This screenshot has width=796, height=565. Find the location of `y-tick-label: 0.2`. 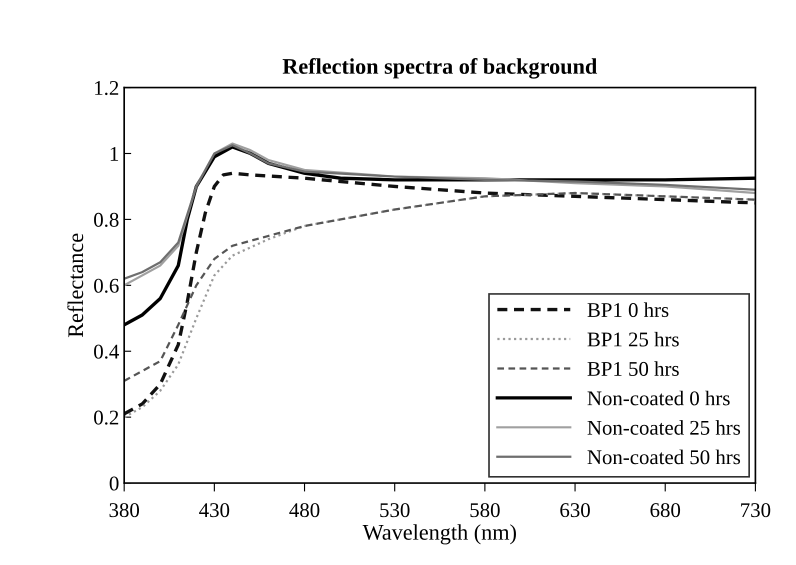

y-tick-label: 0.2 is located at coordinates (106, 417).